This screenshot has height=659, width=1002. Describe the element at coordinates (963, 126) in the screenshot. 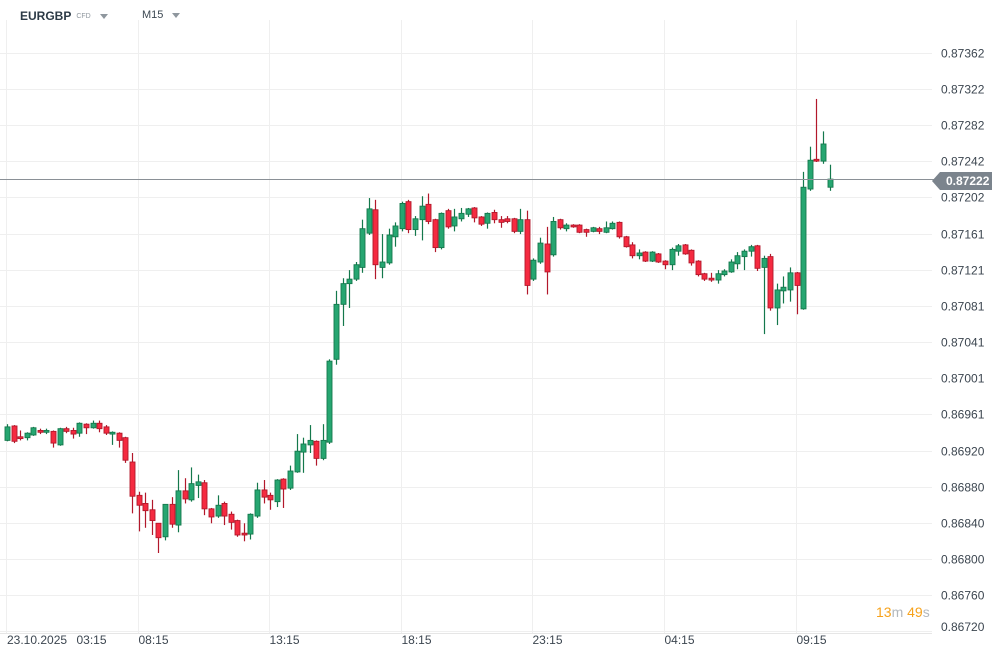

I see `price-tick-label: 0.87282` at that location.